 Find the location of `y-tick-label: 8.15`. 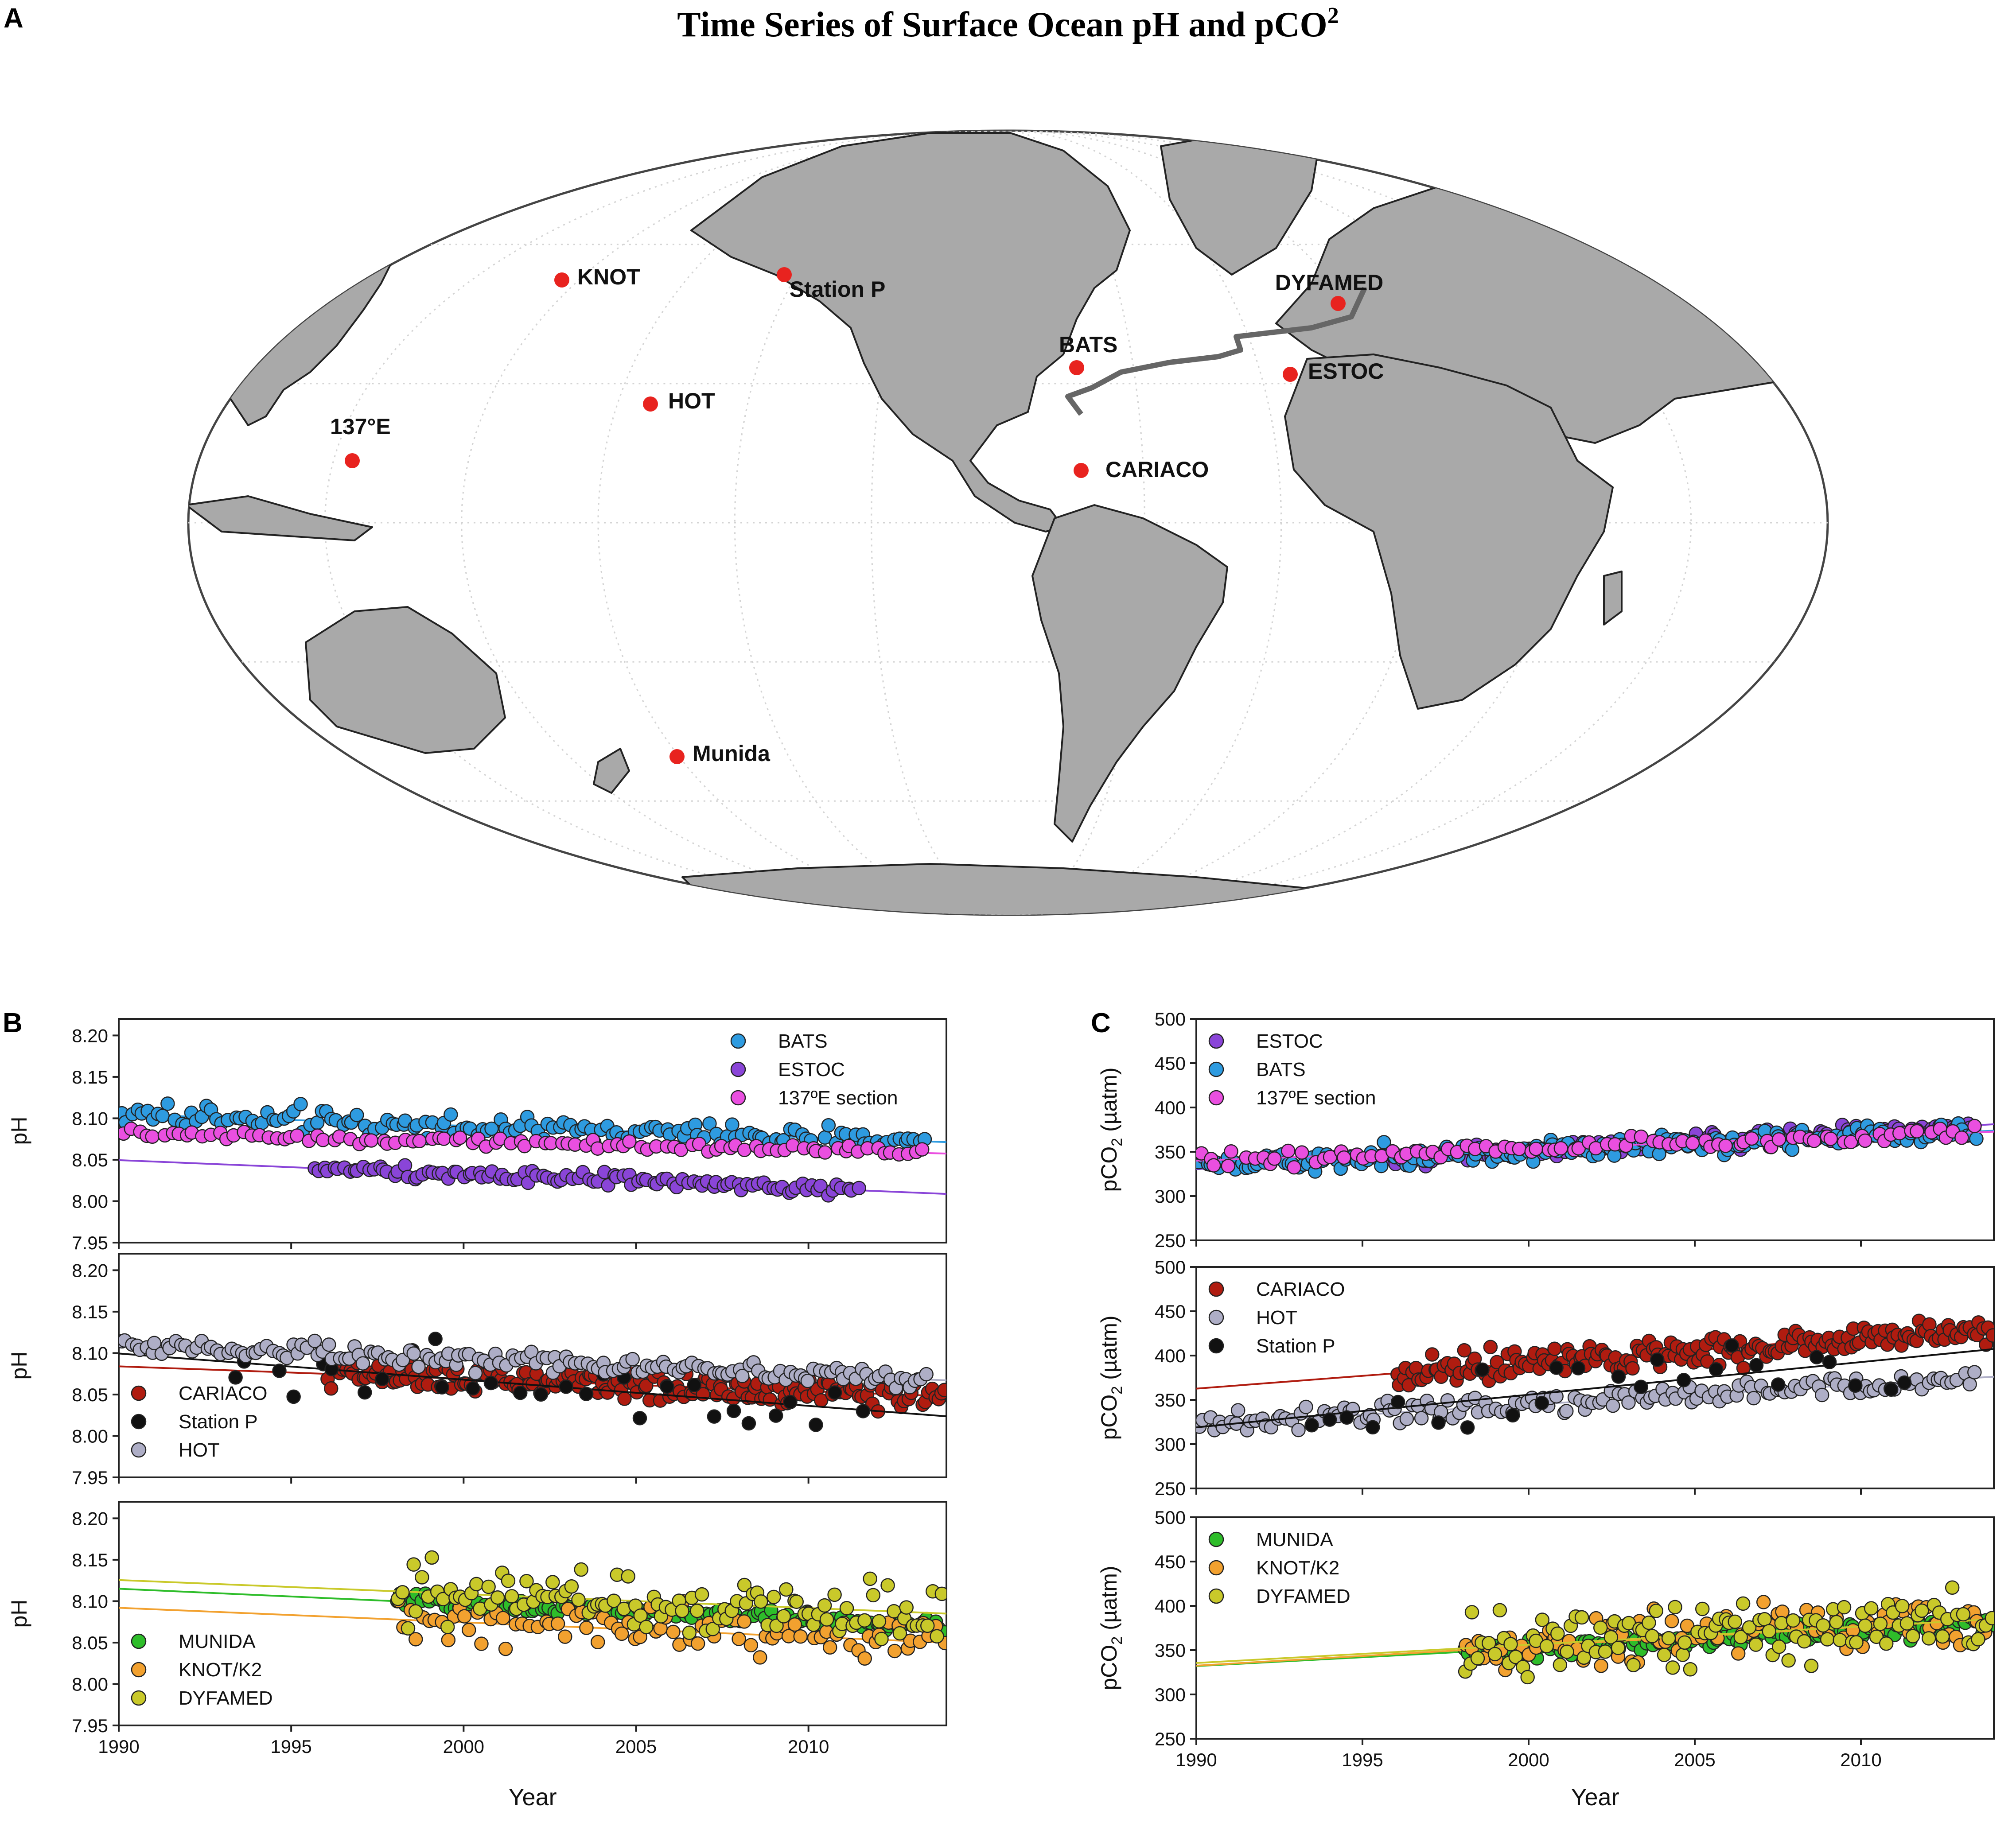

y-tick-label: 8.15 is located at coordinates (90, 1560).